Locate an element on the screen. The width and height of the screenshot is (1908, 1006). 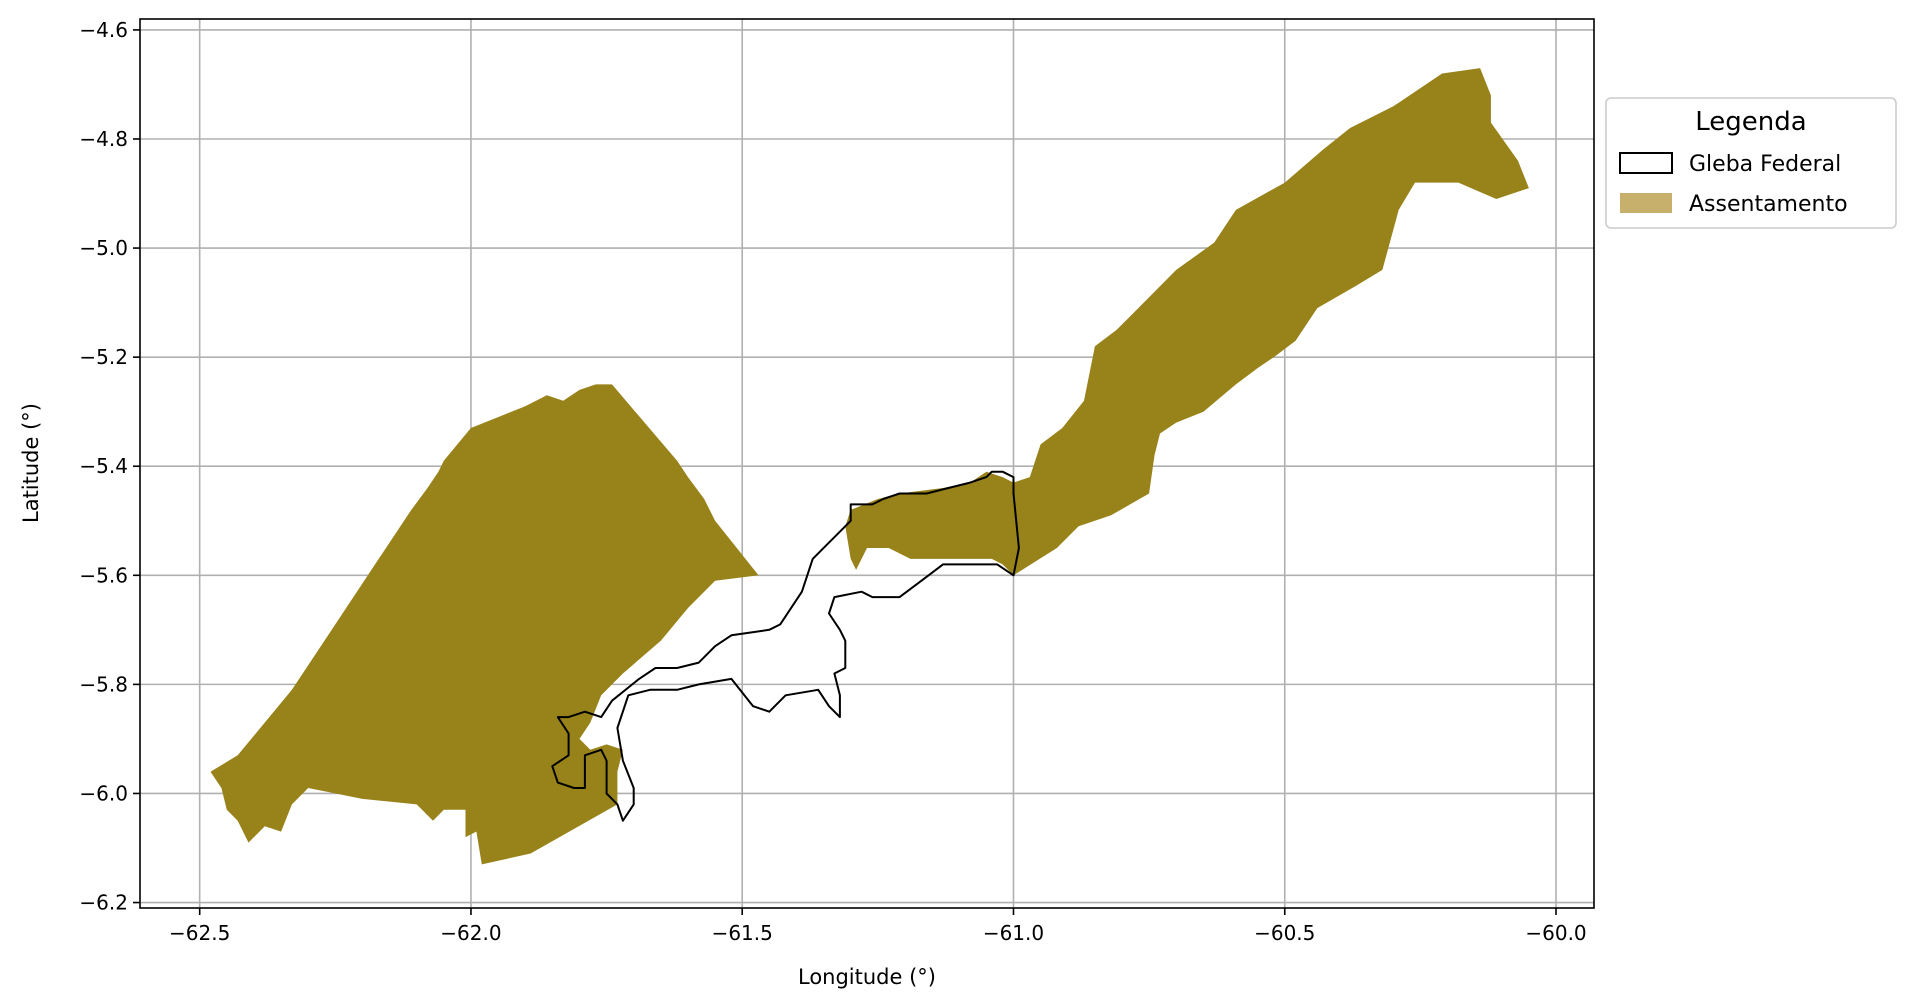
y-tick-label: −5.8 is located at coordinates (103, 684).